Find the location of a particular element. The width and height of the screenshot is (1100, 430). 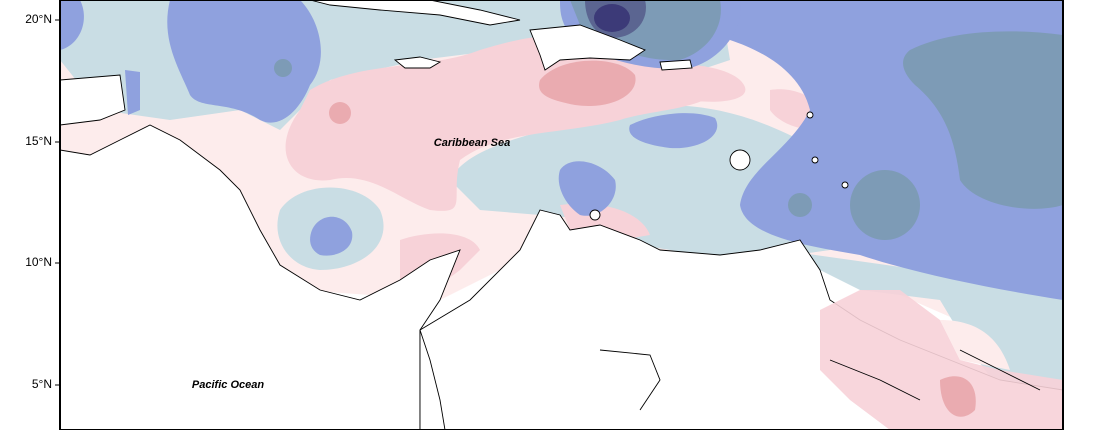

field-guiana-pink is located at coordinates (941, 360).